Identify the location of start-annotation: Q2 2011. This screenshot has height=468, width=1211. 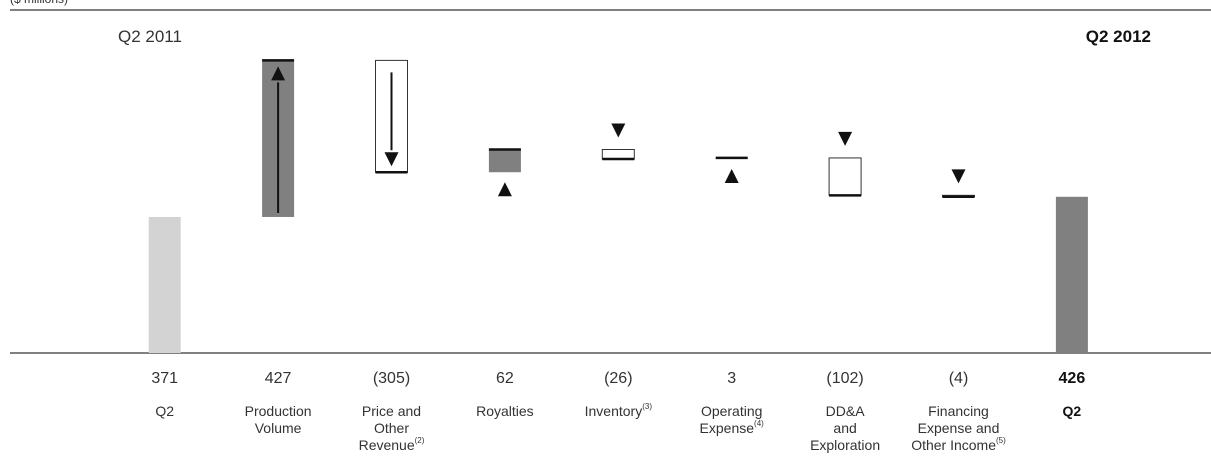
(150, 36).